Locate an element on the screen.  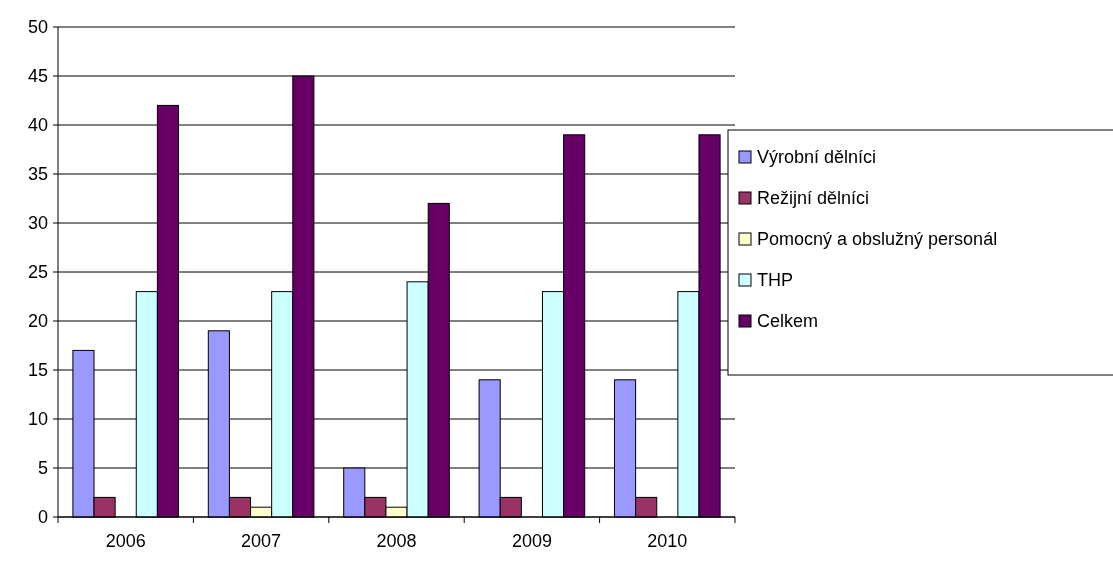
legend-label: THP is located at coordinates (775, 280).